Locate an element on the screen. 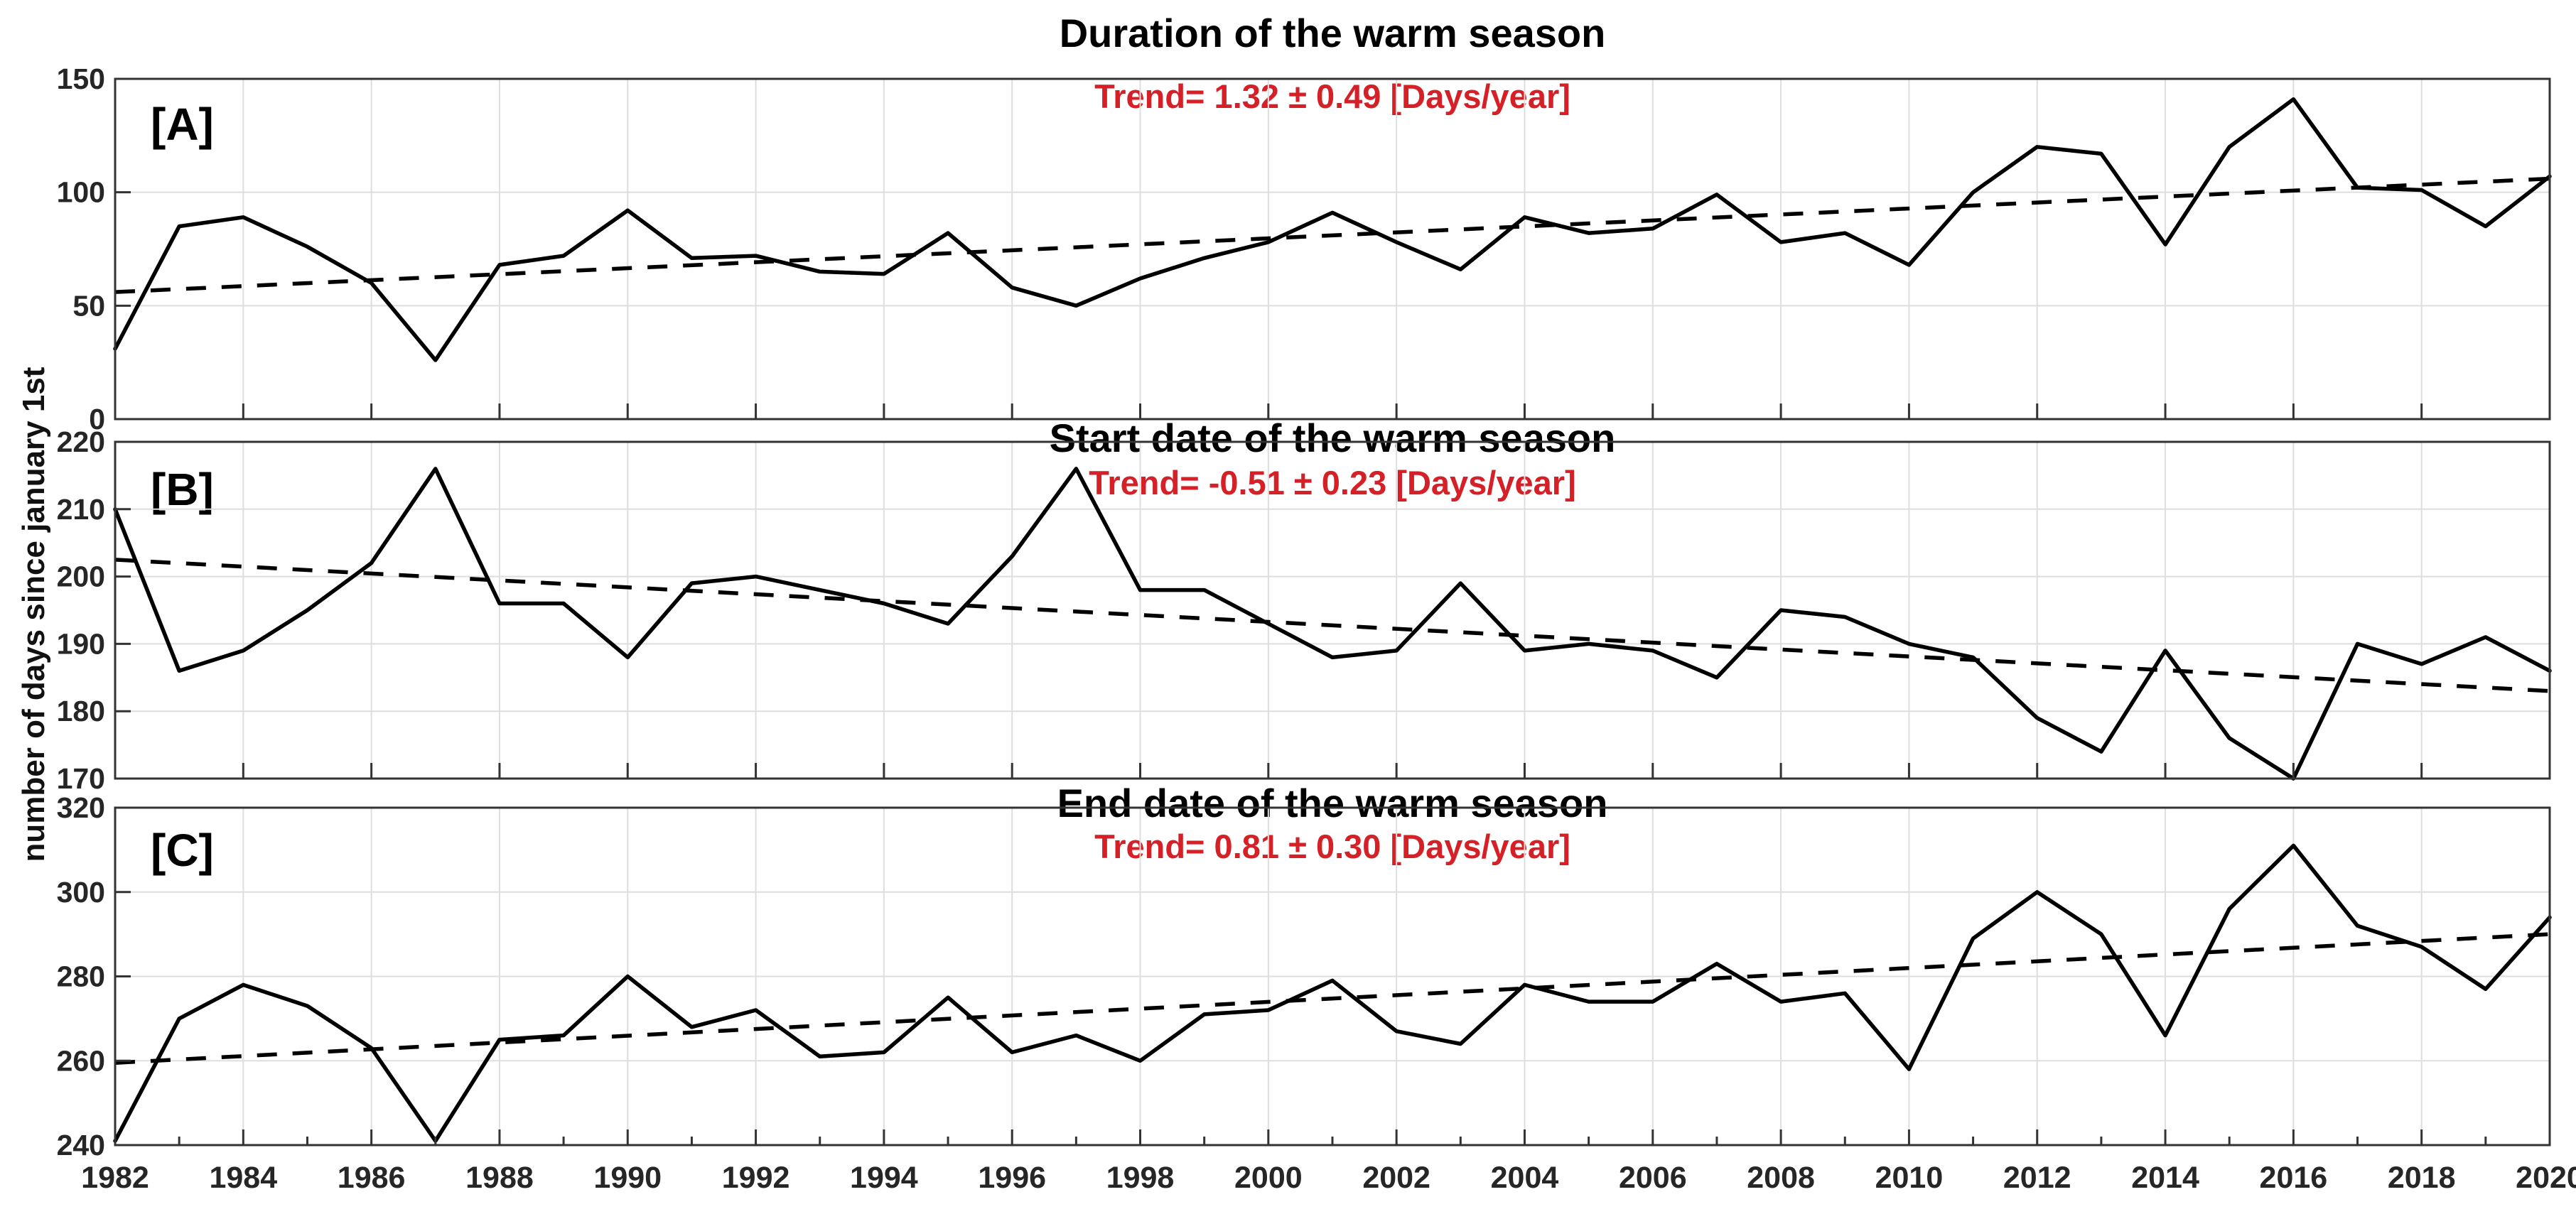  x-axis-tick-label: 2018 is located at coordinates (2422, 1178).